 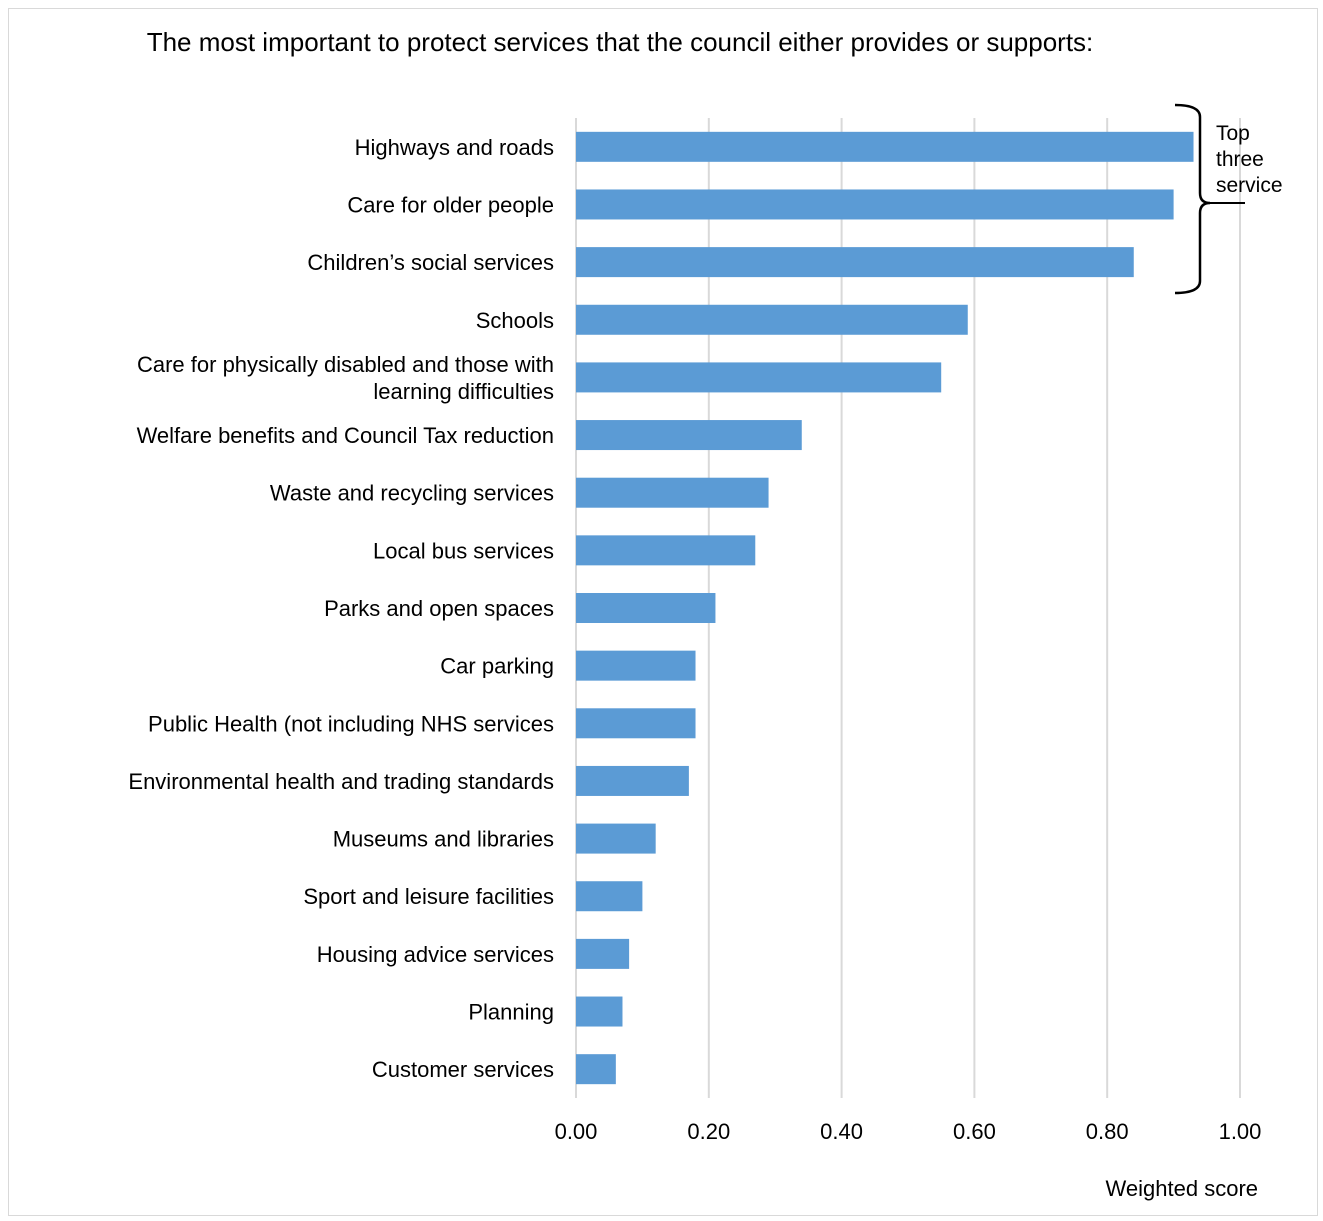 I want to click on annotation-text: three, so click(x=1240, y=159).